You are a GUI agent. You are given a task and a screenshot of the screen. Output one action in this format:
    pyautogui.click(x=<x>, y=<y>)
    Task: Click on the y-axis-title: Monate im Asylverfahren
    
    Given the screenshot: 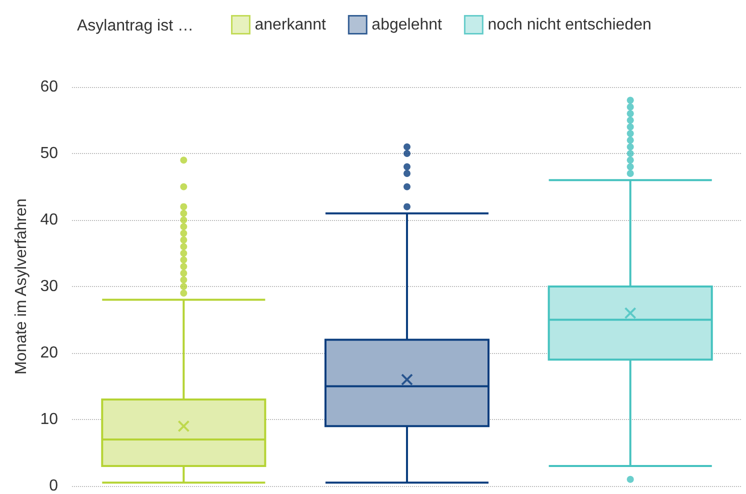 What is the action you would take?
    pyautogui.click(x=21, y=286)
    